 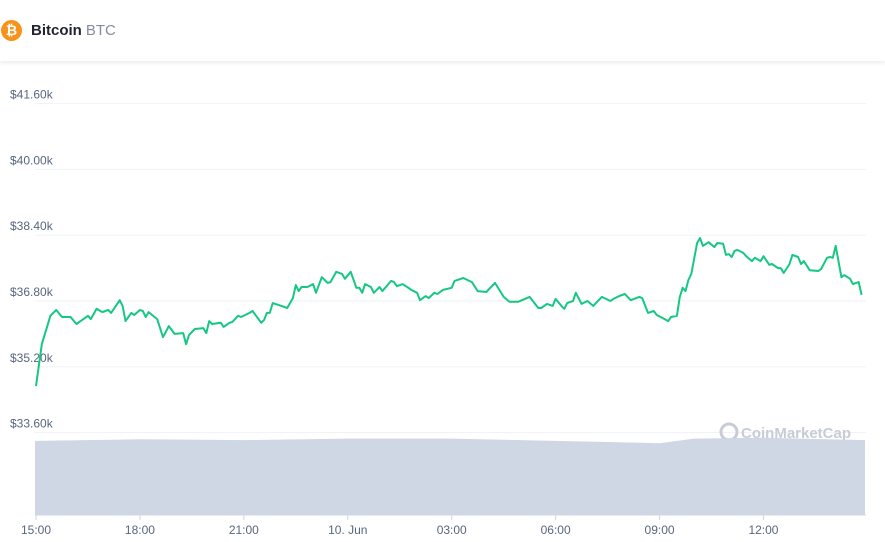 What do you see at coordinates (36, 530) in the screenshot?
I see `x-tick-label: 15:00` at bounding box center [36, 530].